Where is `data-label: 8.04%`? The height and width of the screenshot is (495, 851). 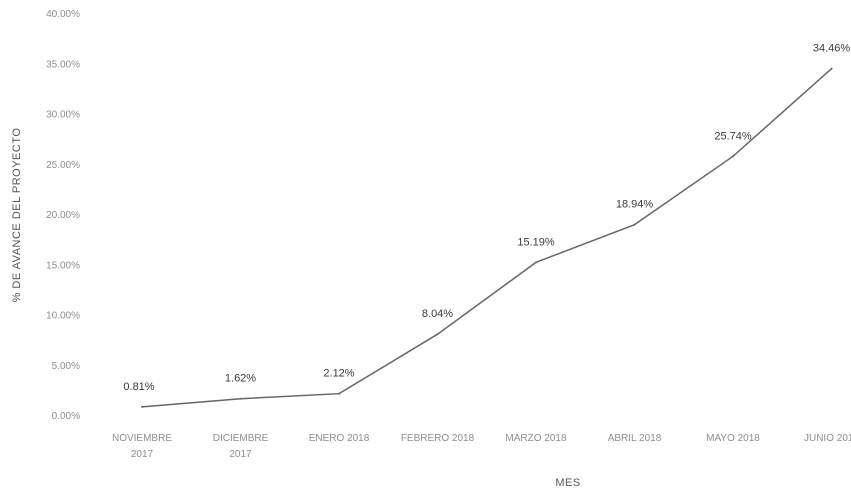 data-label: 8.04% is located at coordinates (437, 314).